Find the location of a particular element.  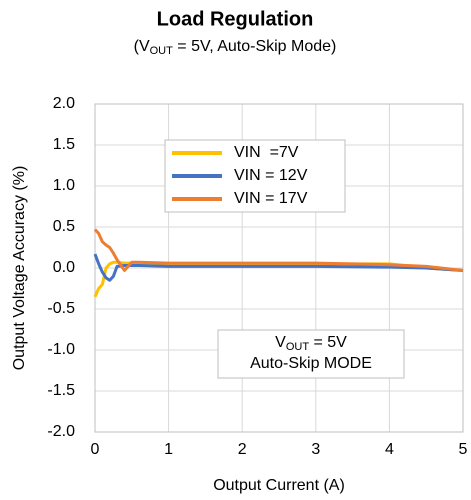

x-axis-label: Output Current (A) is located at coordinates (279, 485).